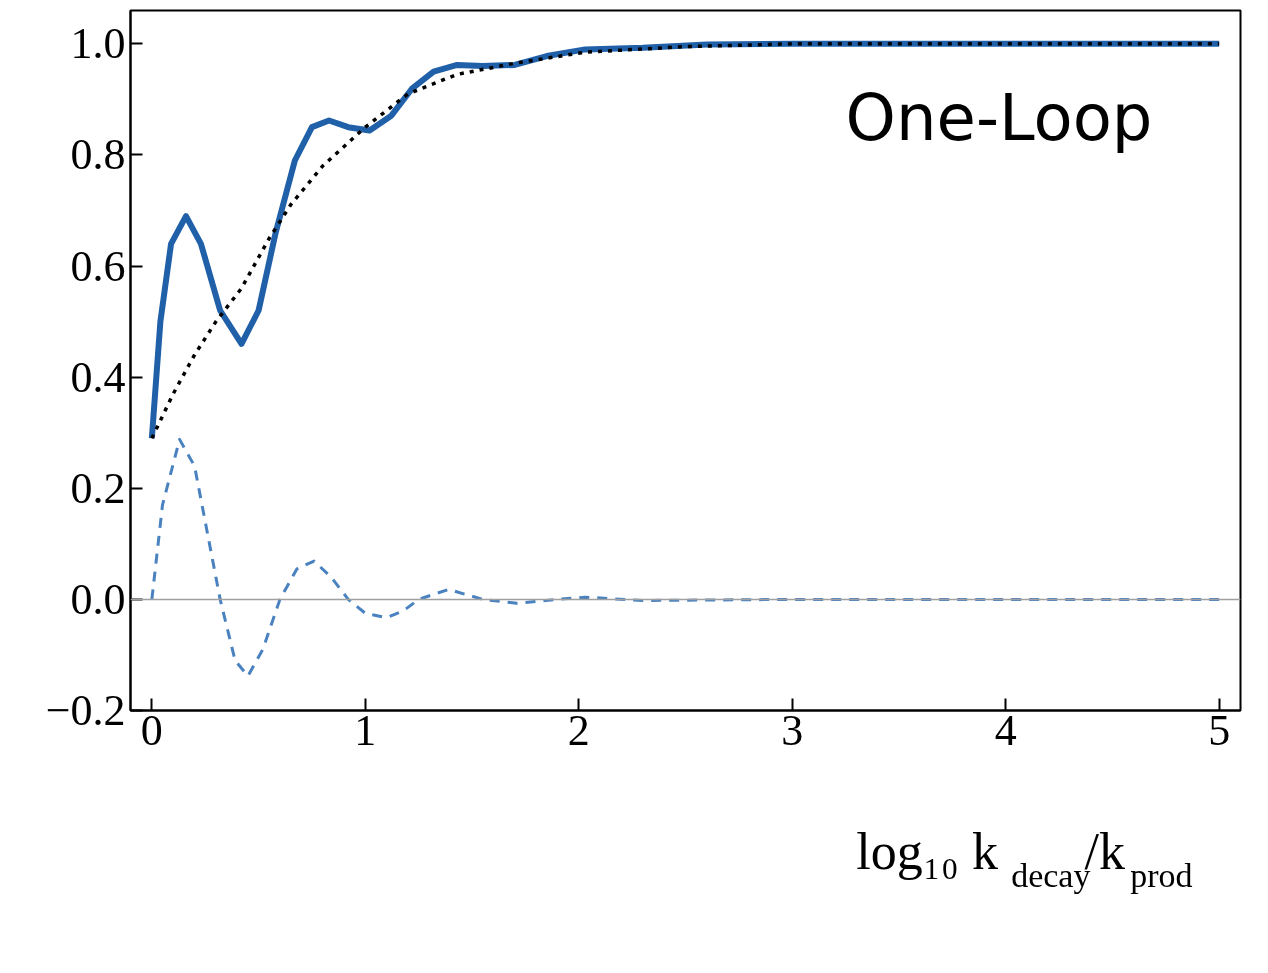 The image size is (1268, 973). Describe the element at coordinates (1005, 730) in the screenshot. I see `x-tick-label: 4` at that location.